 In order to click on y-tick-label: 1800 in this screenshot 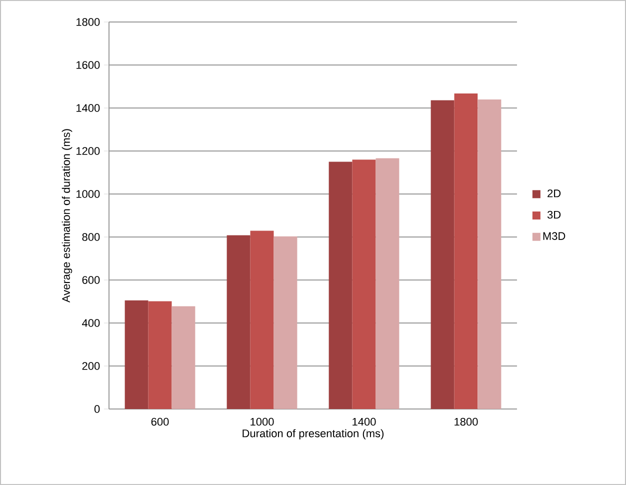, I will do `click(88, 22)`.